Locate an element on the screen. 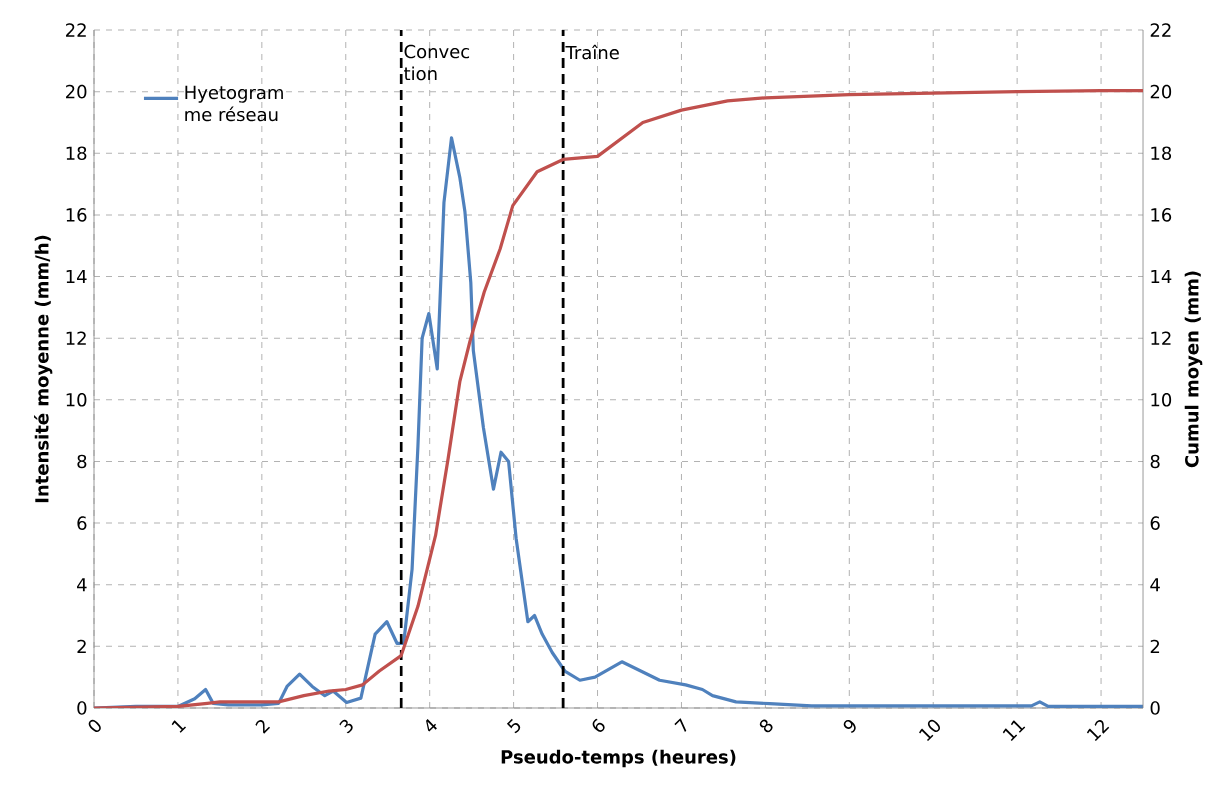 The image size is (1224, 803). y-tick-label: 18 is located at coordinates (76, 153).